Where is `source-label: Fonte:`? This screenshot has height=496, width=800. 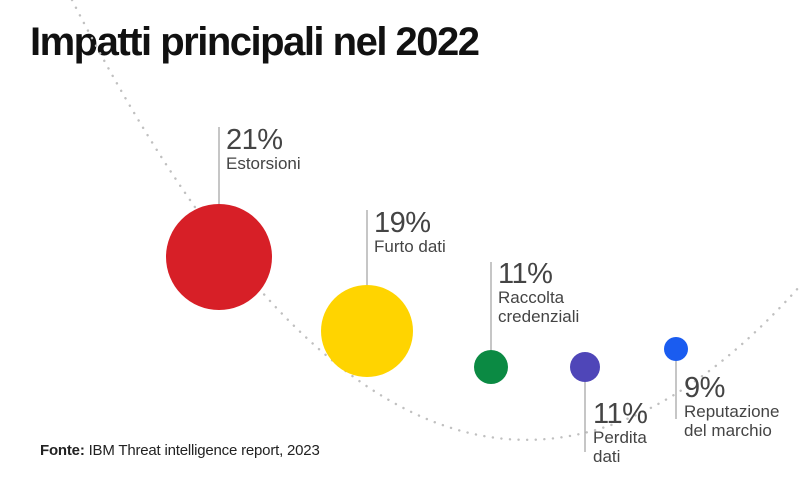 source-label: Fonte: is located at coordinates (62, 450).